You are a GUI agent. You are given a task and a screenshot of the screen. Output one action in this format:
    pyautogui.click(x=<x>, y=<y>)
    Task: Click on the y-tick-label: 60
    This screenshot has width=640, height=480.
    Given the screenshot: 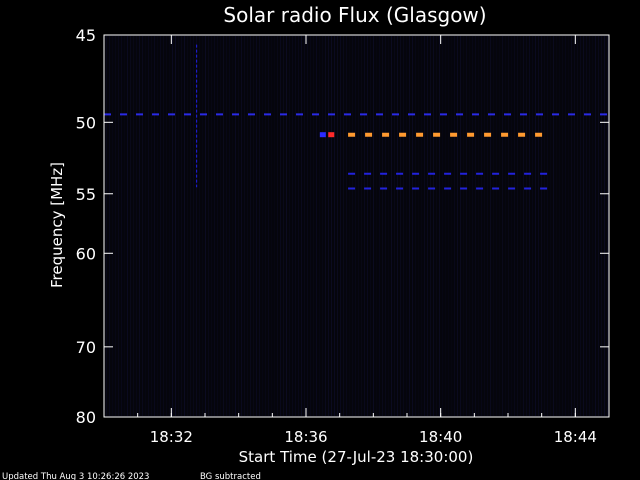 What is the action you would take?
    pyautogui.click(x=86, y=253)
    